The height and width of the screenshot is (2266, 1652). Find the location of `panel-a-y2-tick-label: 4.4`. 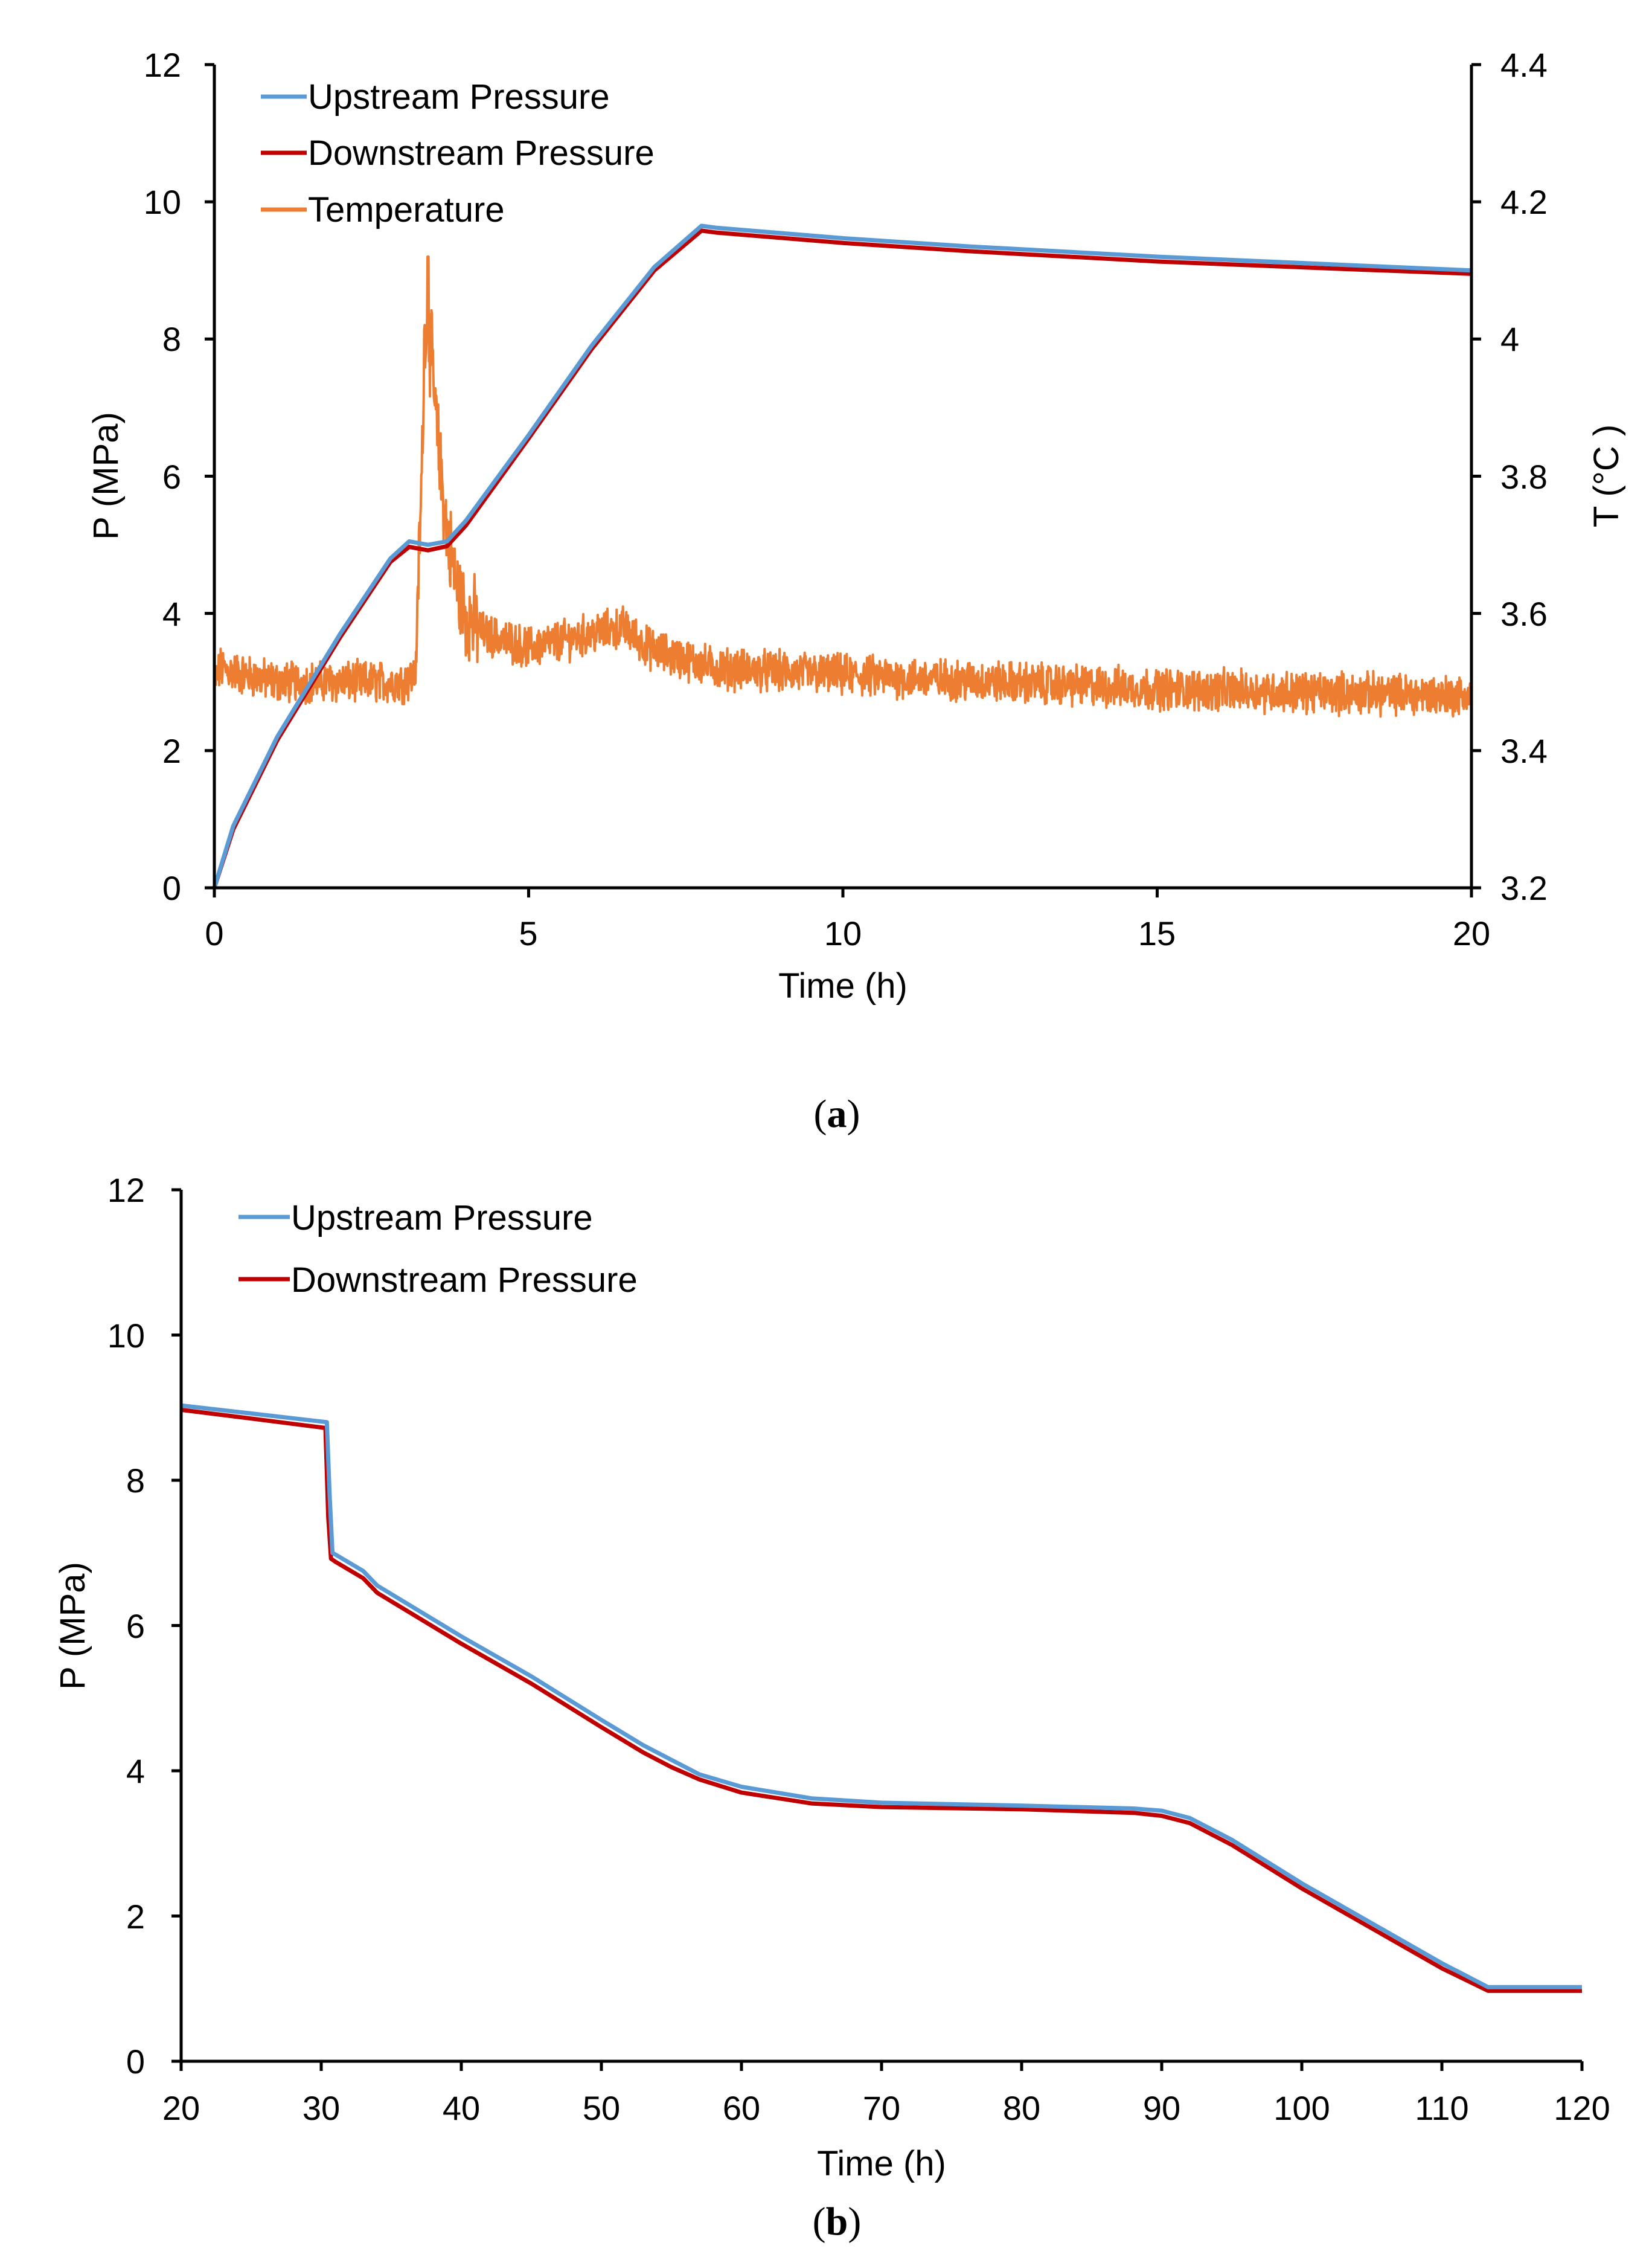

panel-a-y2-tick-label: 4.4 is located at coordinates (1524, 65).